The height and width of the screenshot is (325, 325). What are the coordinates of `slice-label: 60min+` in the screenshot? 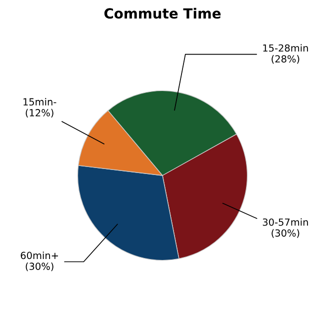 It's located at (39, 256).